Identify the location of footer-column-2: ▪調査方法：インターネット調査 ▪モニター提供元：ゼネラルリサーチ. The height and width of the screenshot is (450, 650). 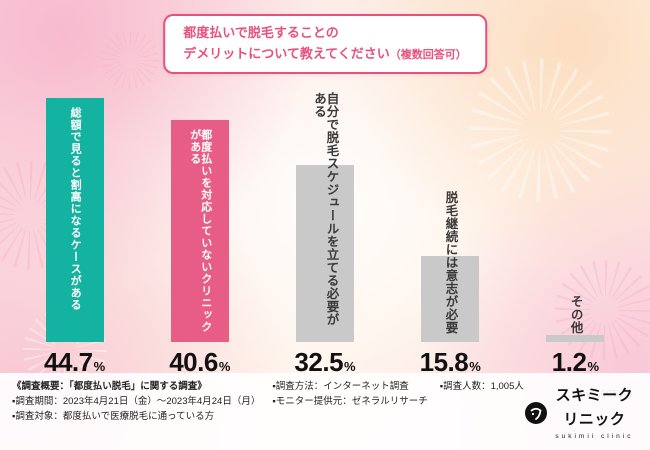
(349, 394).